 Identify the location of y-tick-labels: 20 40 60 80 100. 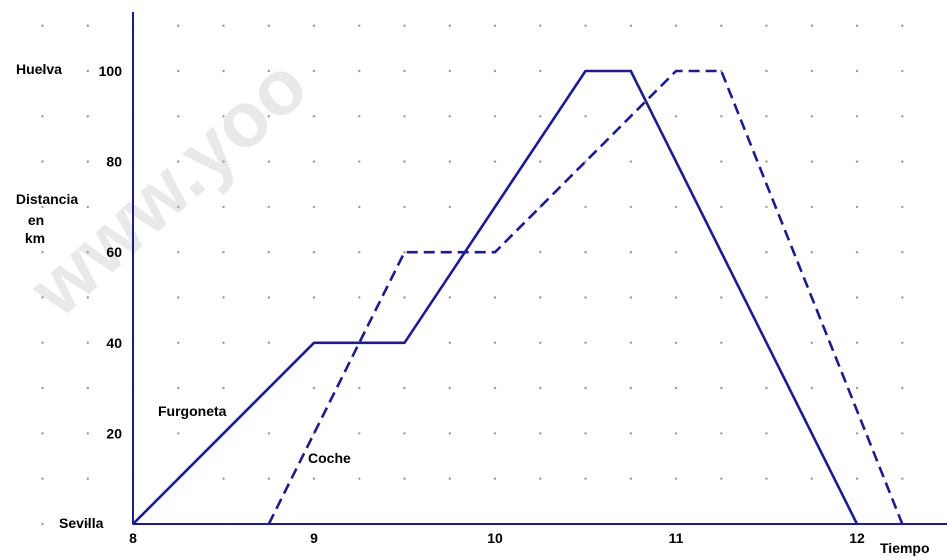
(111, 252).